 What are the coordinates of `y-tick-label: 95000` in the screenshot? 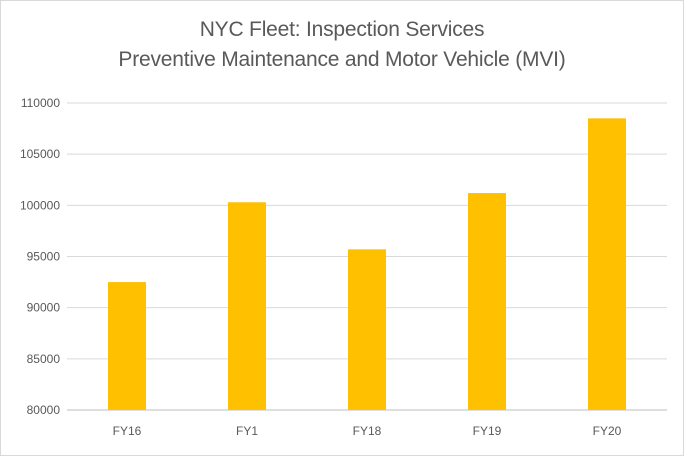 It's located at (44, 257).